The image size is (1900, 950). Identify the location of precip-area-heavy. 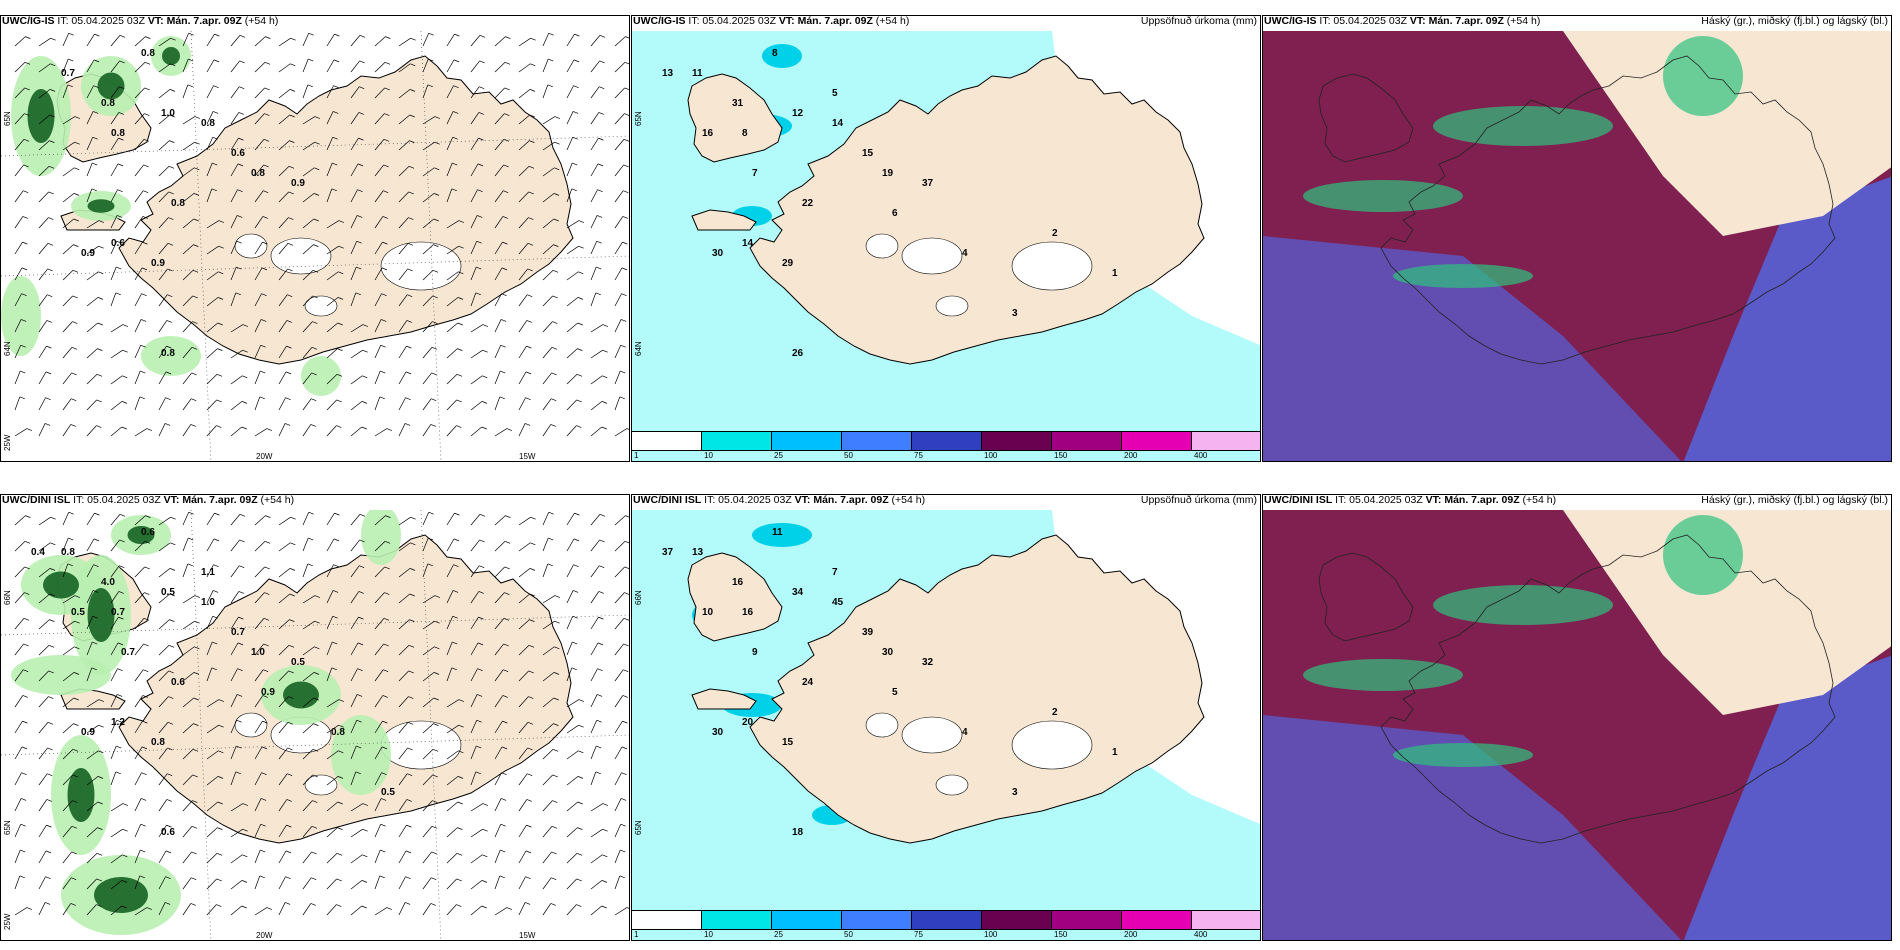
(111, 86).